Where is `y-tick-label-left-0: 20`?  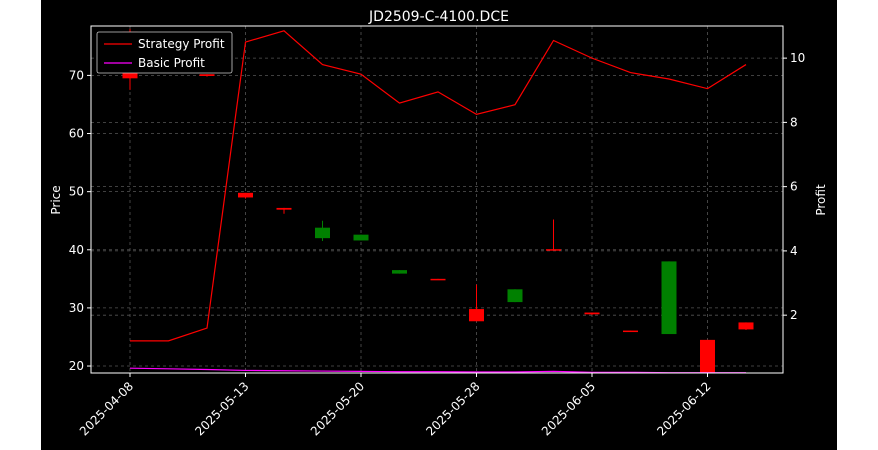 y-tick-label-left-0: 20 is located at coordinates (76, 366).